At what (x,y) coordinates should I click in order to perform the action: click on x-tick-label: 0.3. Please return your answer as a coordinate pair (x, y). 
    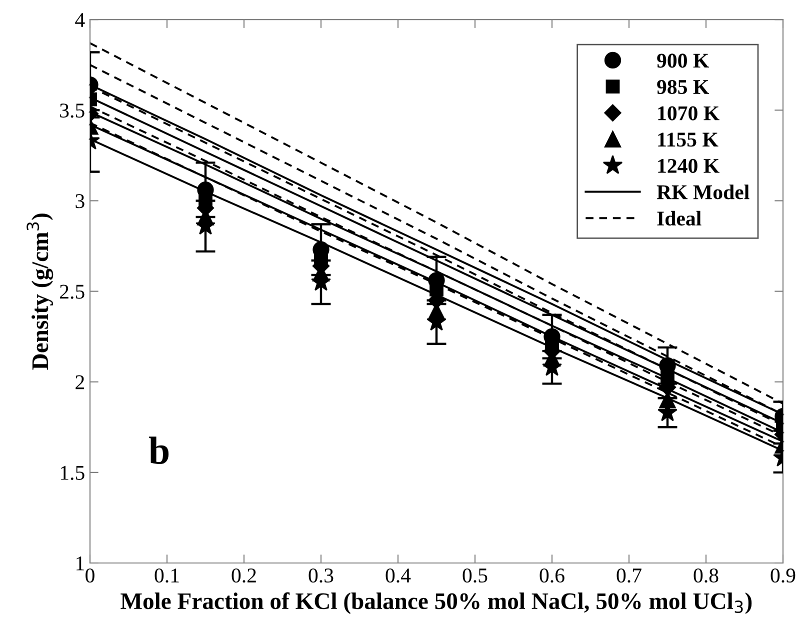
    Looking at the image, I should click on (321, 575).